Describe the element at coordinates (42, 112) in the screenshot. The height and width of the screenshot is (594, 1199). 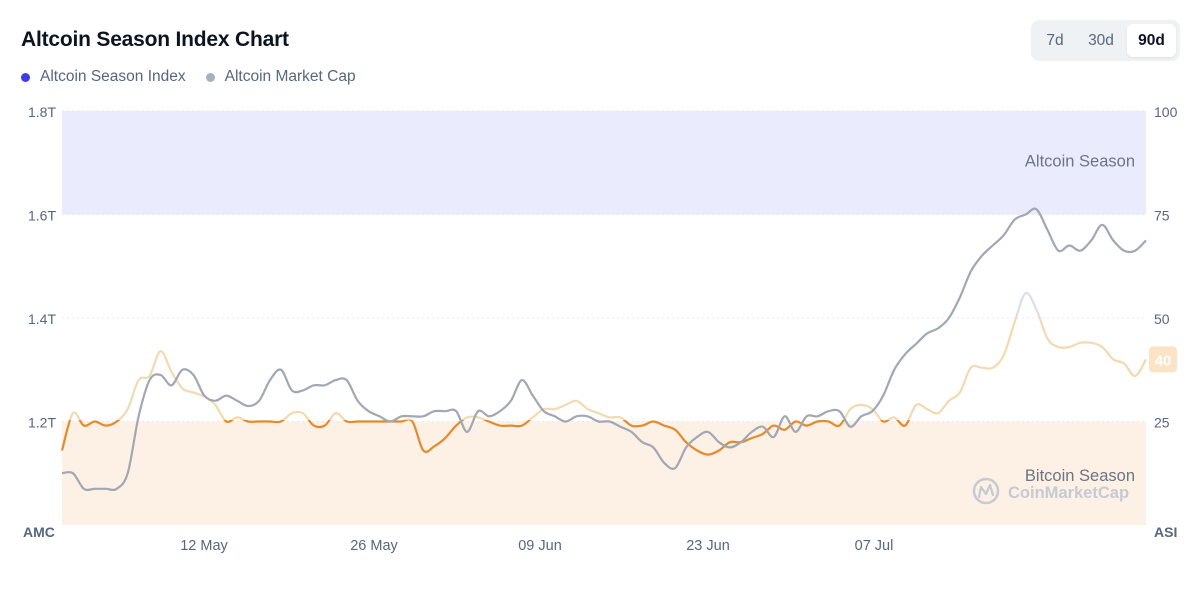
I see `left-tick-label: 1.8T` at that location.